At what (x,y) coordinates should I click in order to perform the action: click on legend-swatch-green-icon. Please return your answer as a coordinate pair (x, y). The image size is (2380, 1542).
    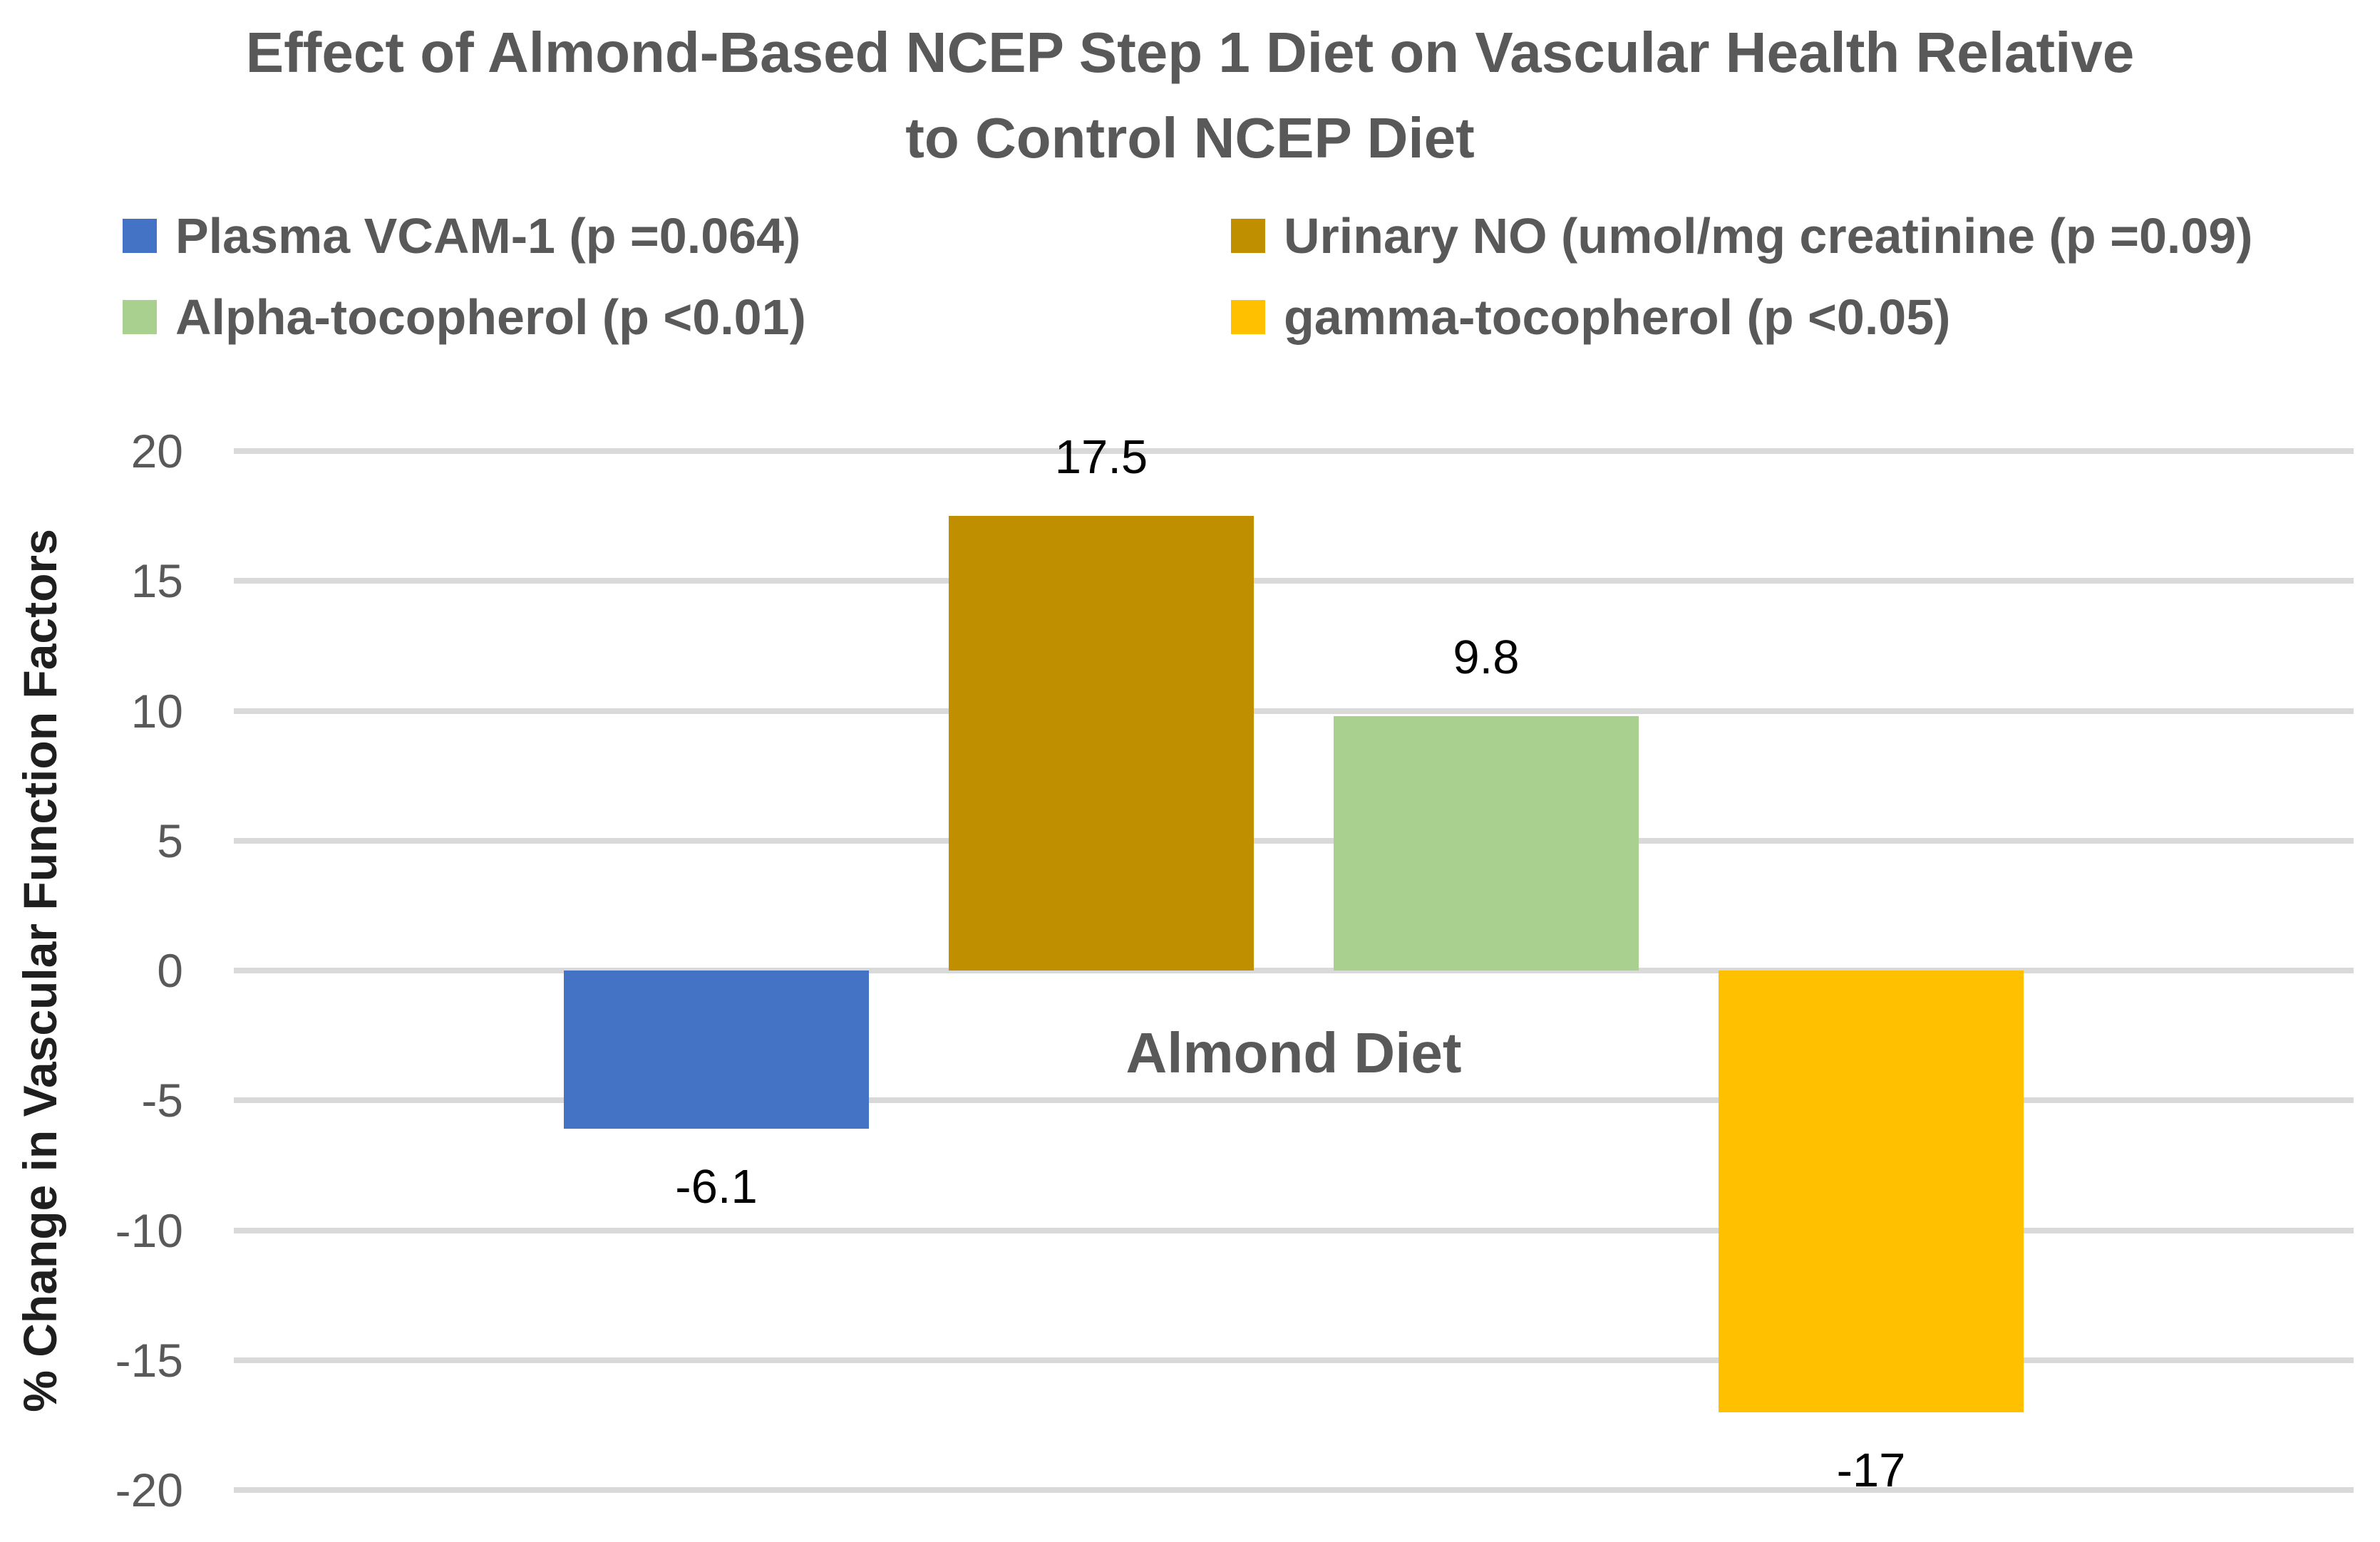
    Looking at the image, I should click on (140, 317).